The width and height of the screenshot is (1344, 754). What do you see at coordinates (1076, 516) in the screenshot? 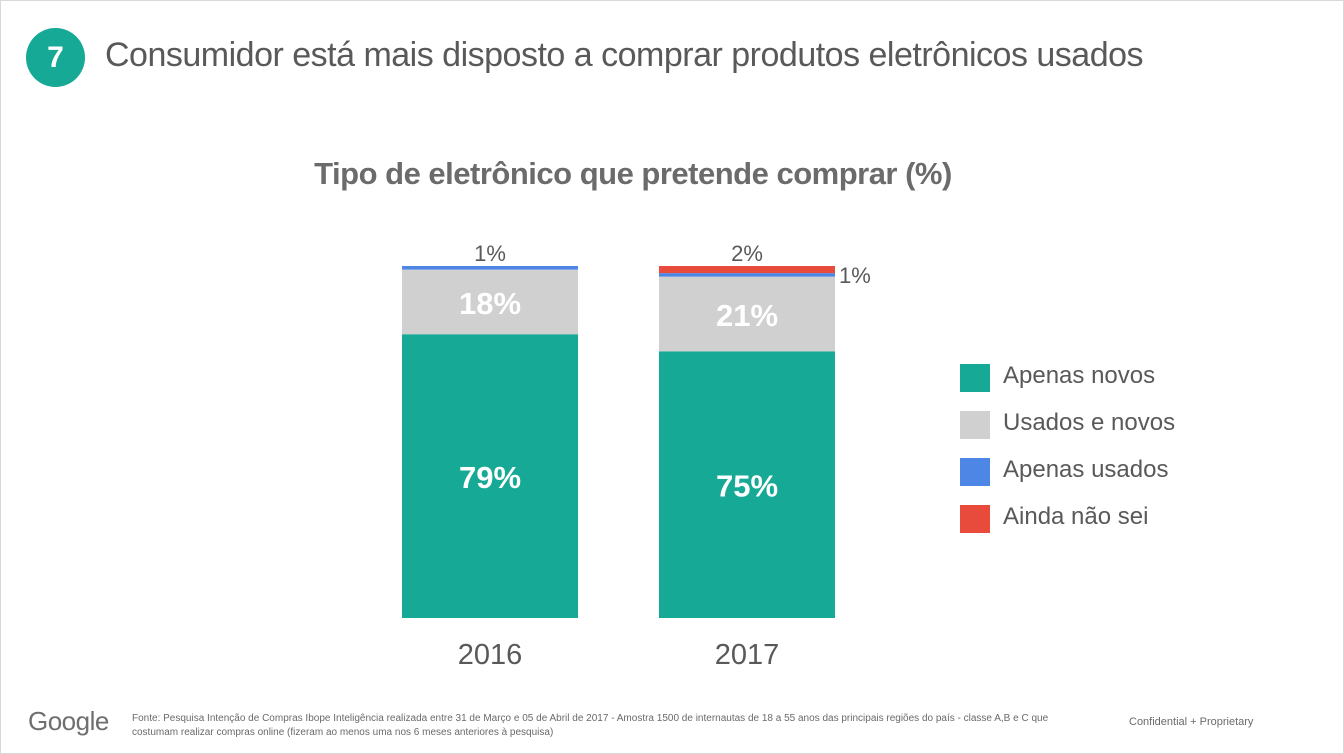
I see `legend-label: Ainda não sei` at bounding box center [1076, 516].